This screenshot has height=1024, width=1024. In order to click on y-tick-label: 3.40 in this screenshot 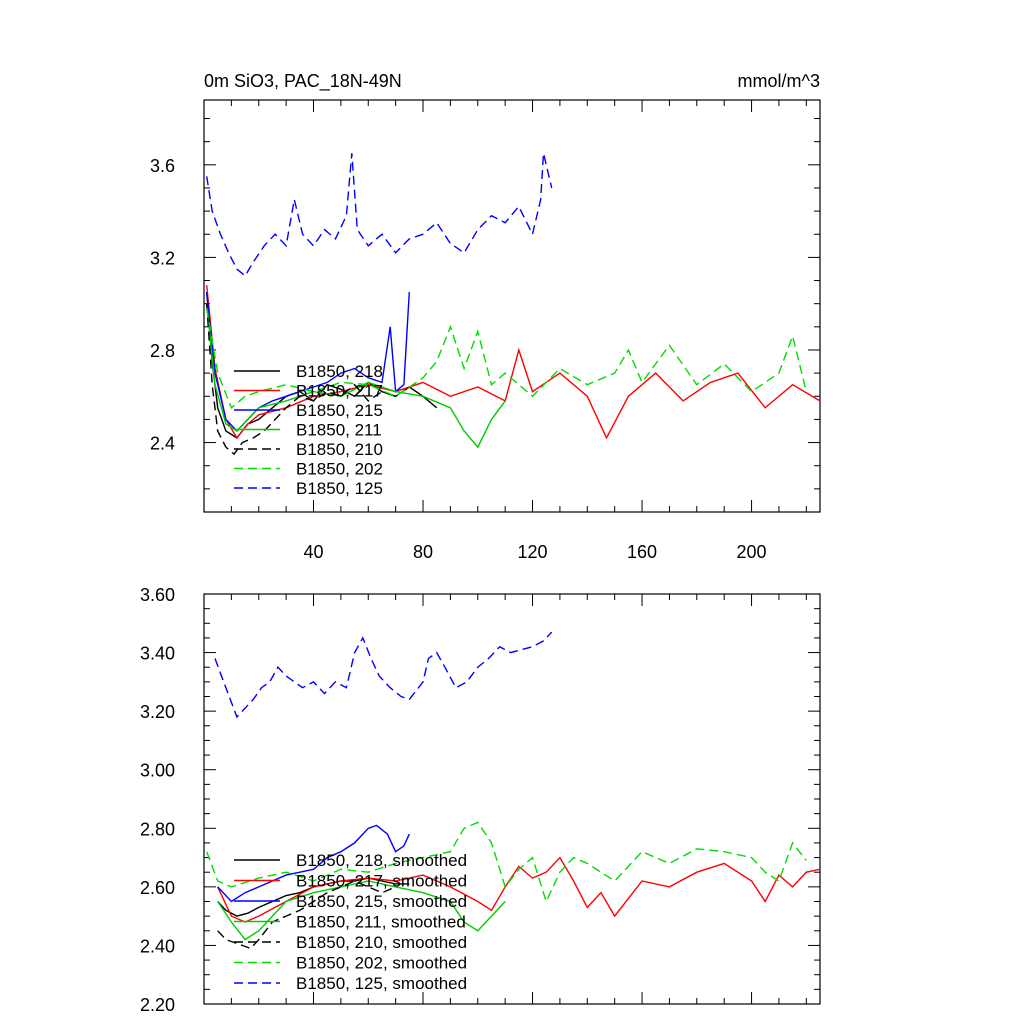, I will do `click(157, 654)`.